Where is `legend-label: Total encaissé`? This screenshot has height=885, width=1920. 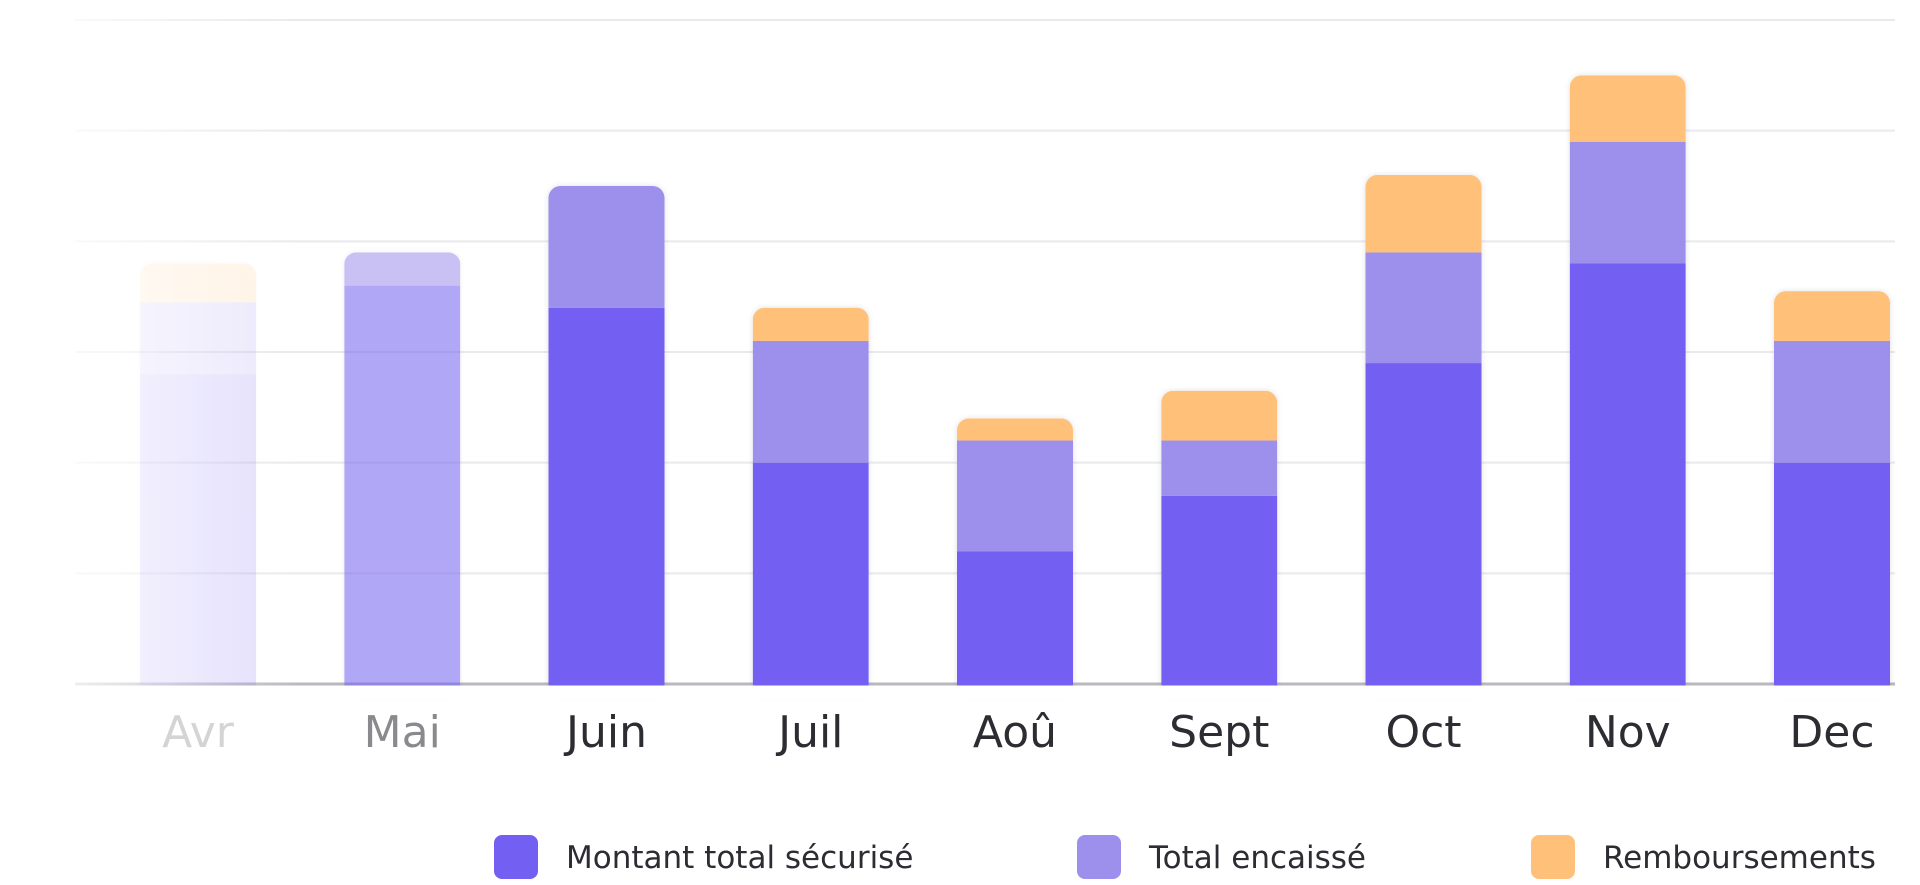
legend-label: Total encaissé is located at coordinates (1257, 858).